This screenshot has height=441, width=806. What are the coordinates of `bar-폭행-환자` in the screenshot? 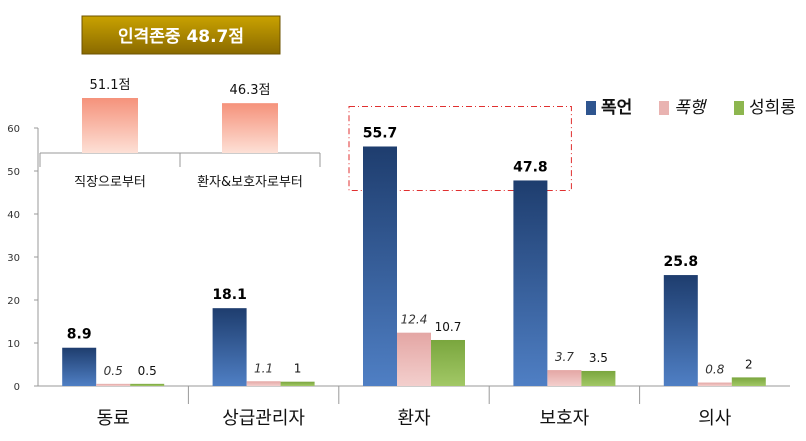 It's located at (414, 359).